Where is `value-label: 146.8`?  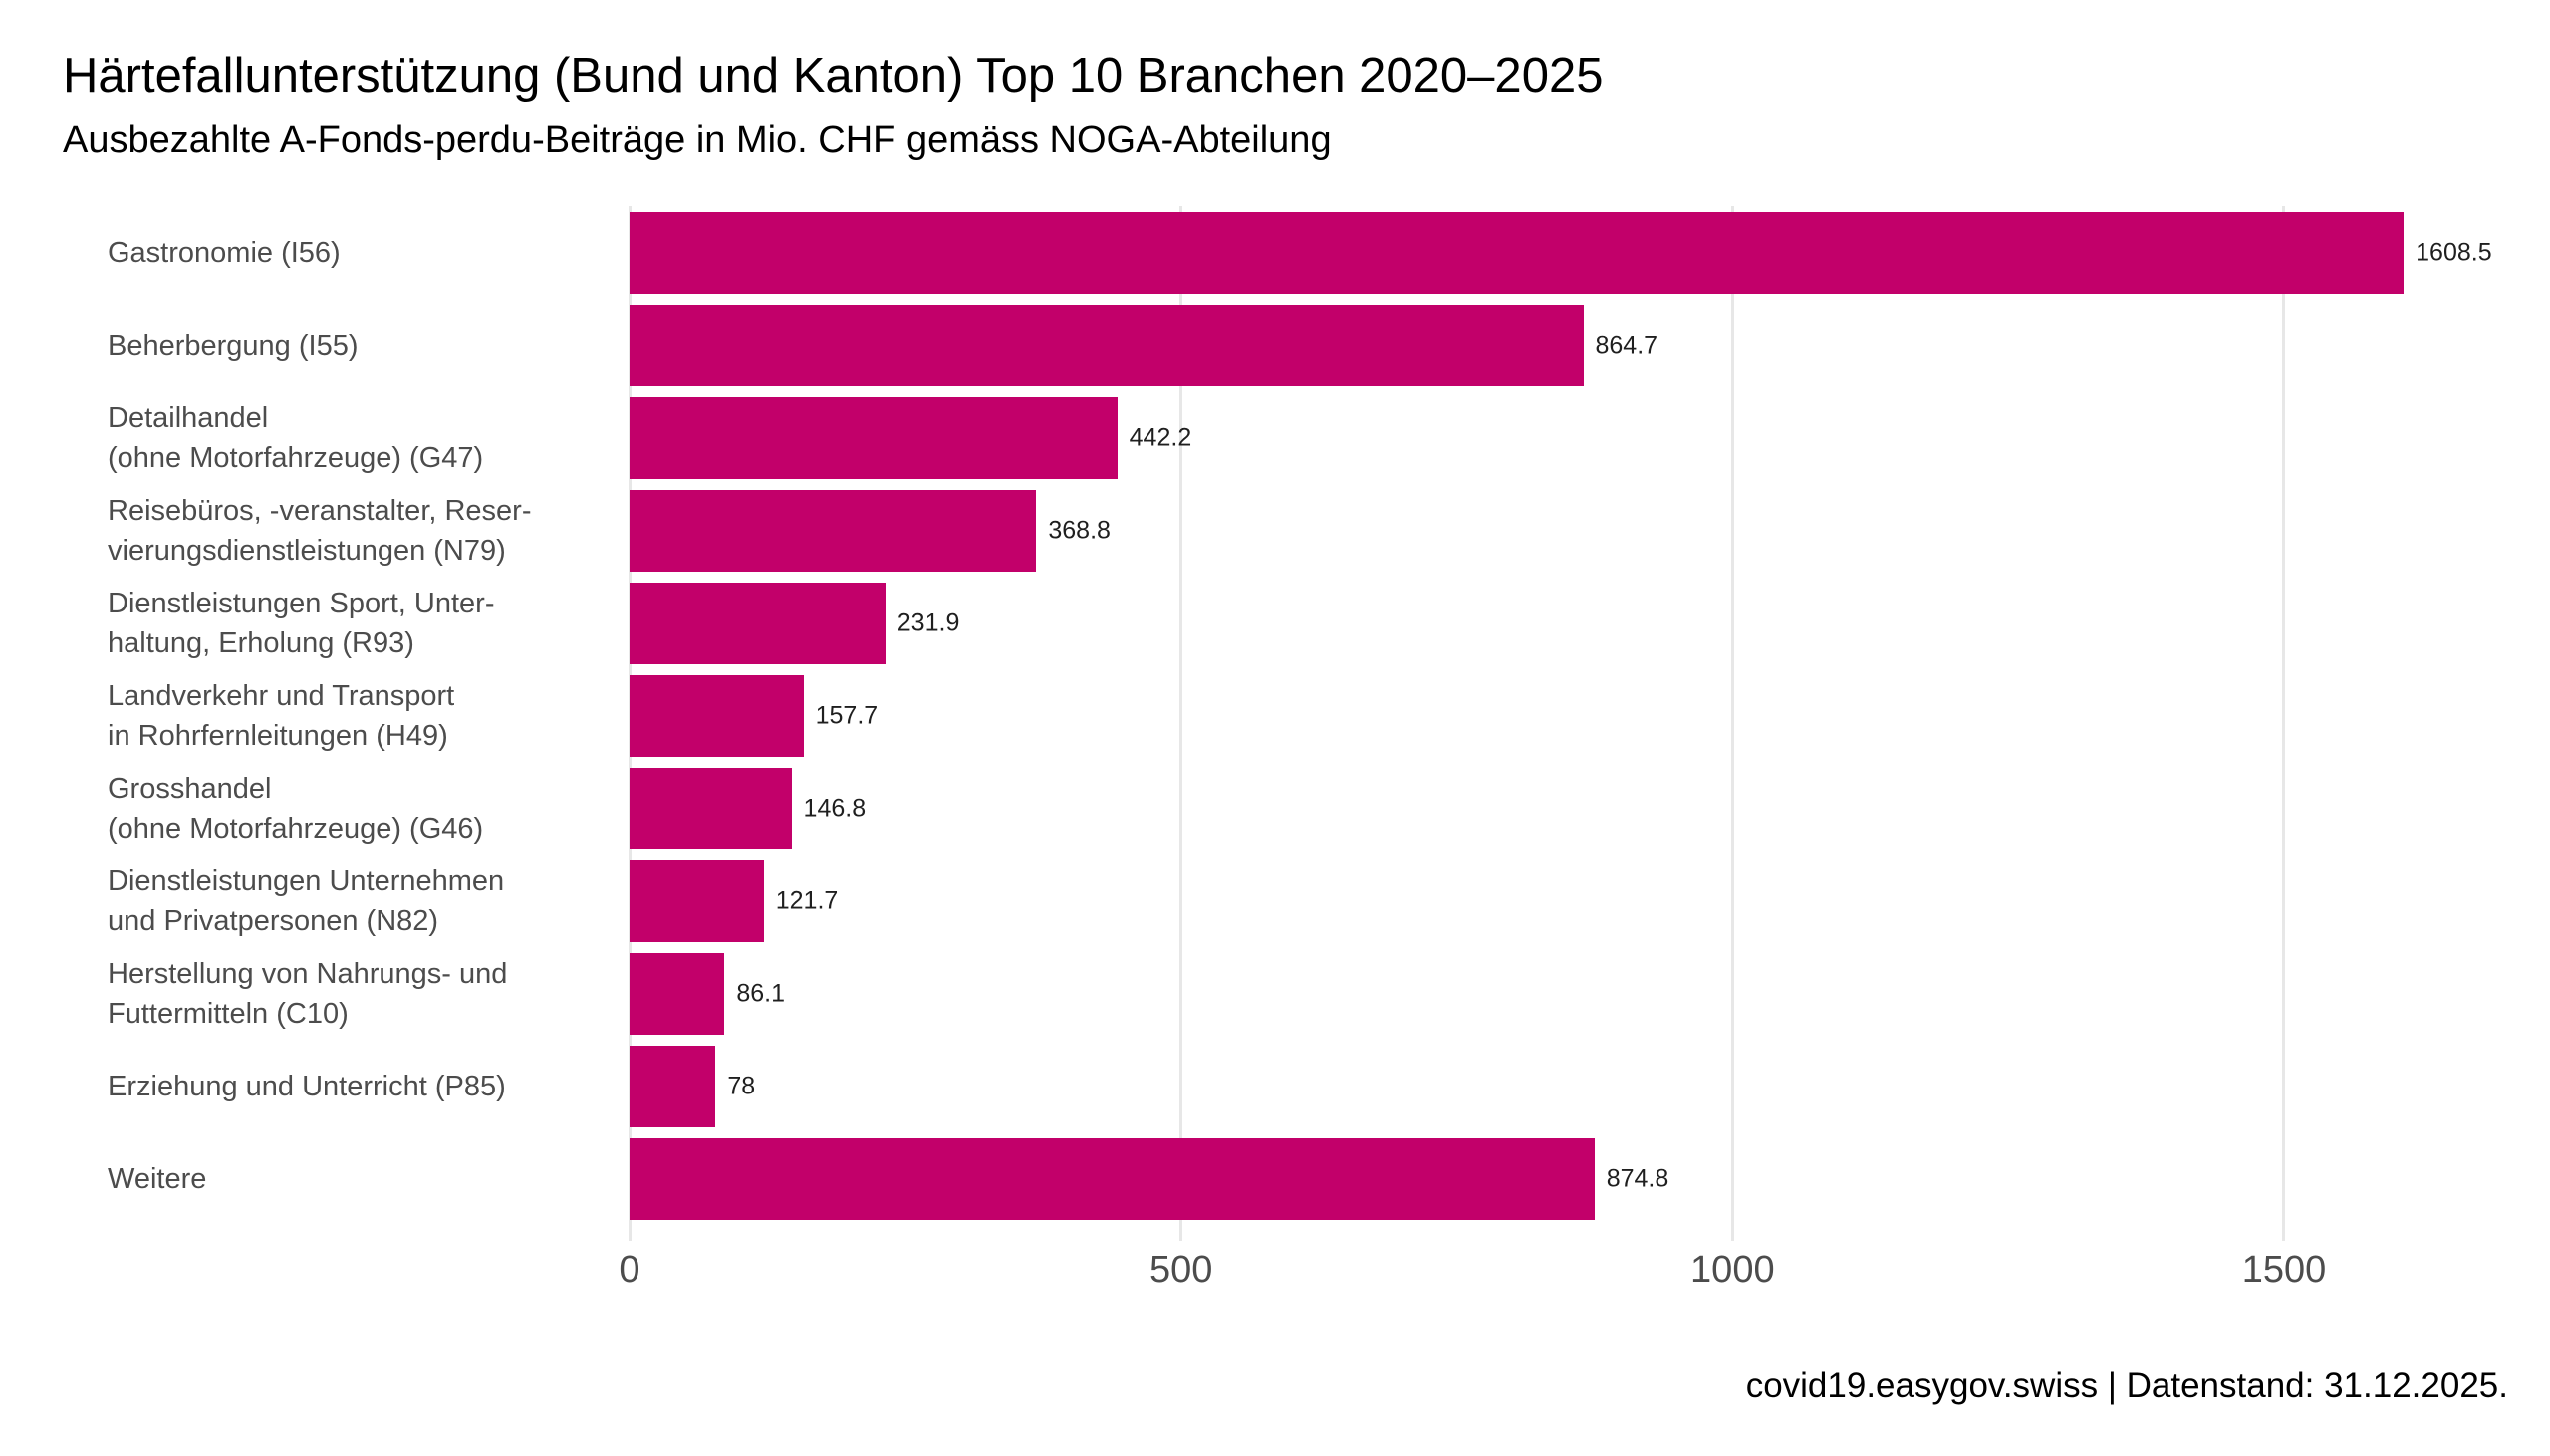
value-label: 146.8 is located at coordinates (835, 808).